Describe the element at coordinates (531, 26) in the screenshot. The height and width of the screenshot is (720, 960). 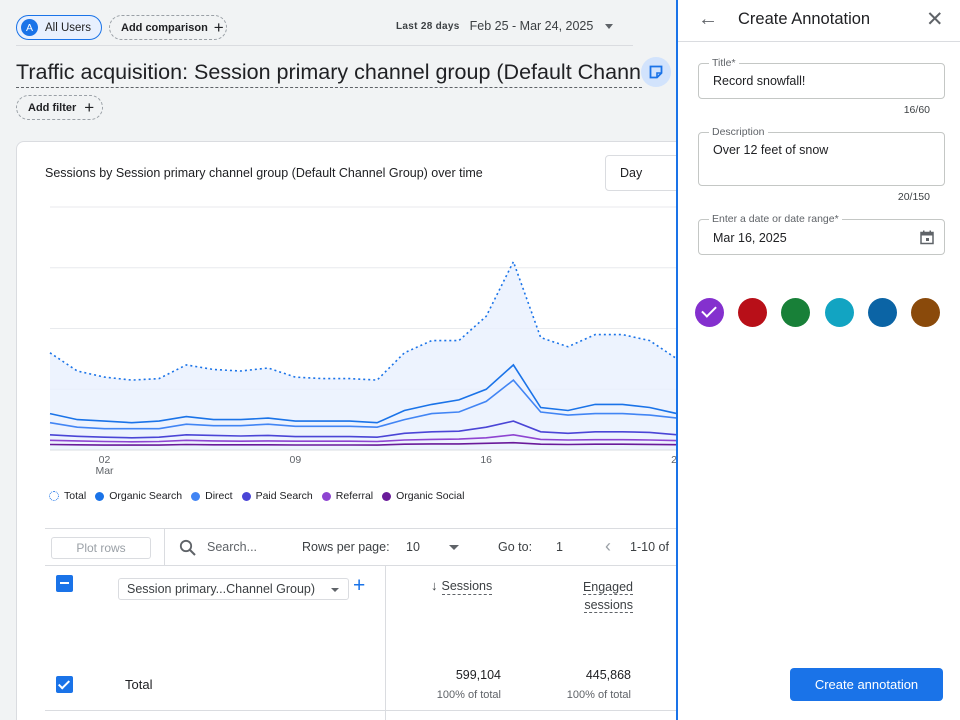
I see `date-range-value: Feb 25 - Mar 24, 2025` at that location.